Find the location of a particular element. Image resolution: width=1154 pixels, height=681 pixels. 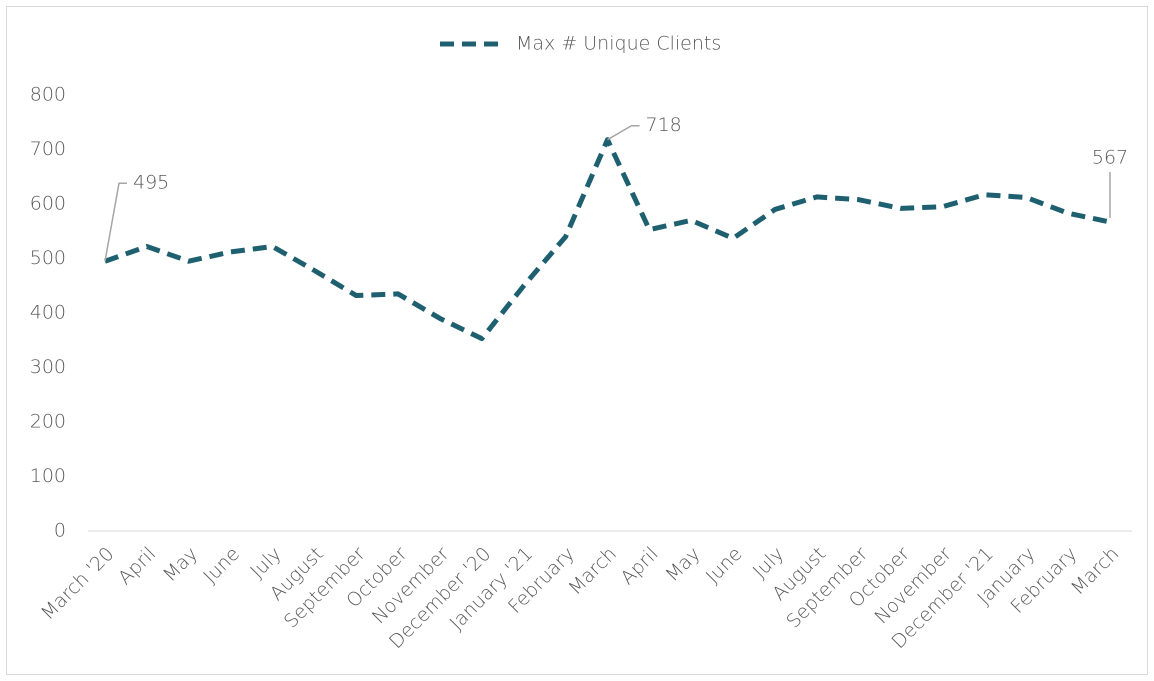

y-tick-label: 600 is located at coordinates (48, 204).